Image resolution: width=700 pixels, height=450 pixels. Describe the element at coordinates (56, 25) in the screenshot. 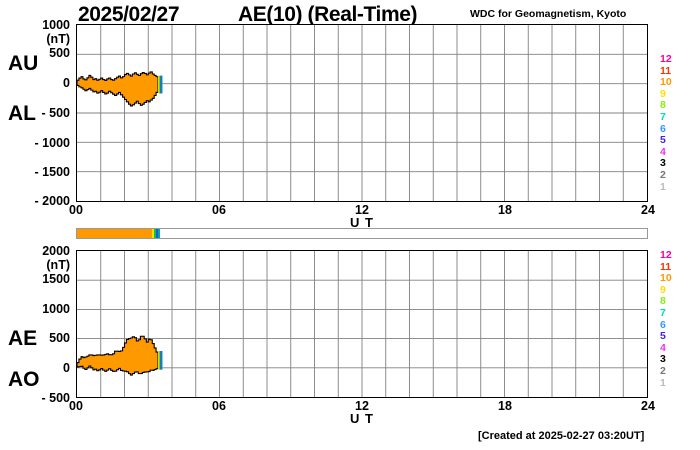

I see `ytick-au-1000: 1000` at that location.